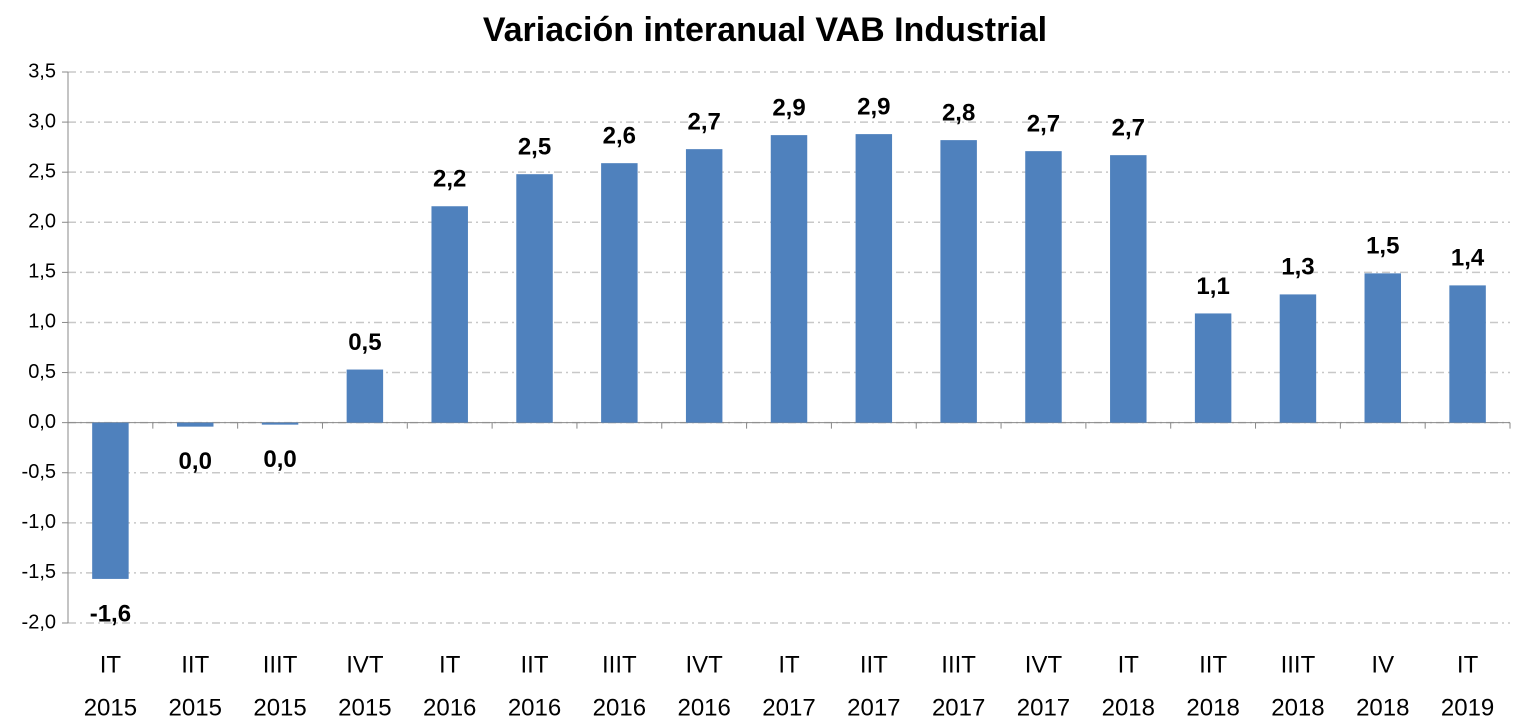 The image size is (1521, 725). Describe the element at coordinates (1468, 258) in the screenshot. I see `value-label: 1,4` at that location.